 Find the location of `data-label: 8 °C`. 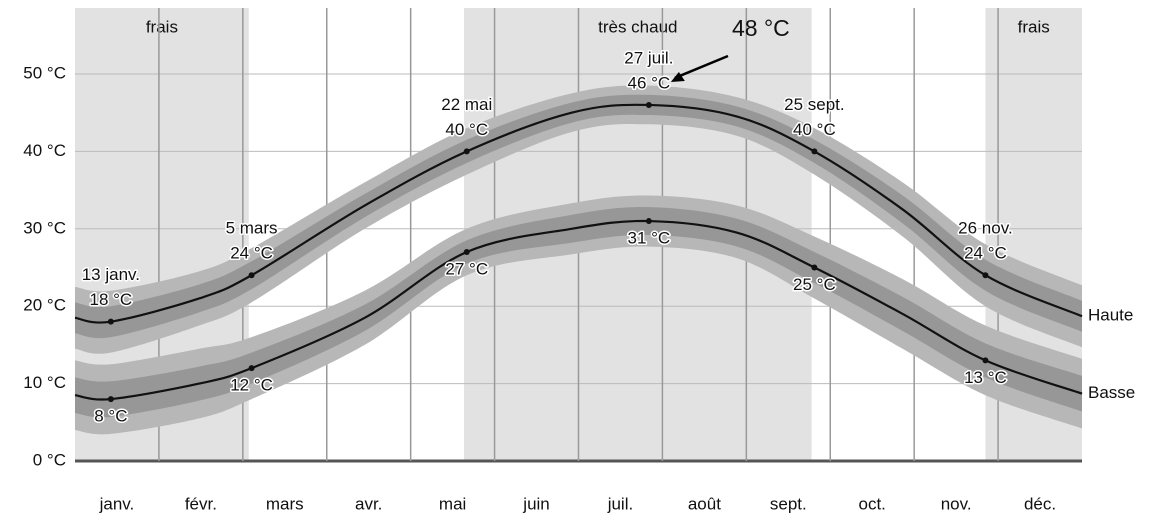

data-label: 8 °C is located at coordinates (110, 416).